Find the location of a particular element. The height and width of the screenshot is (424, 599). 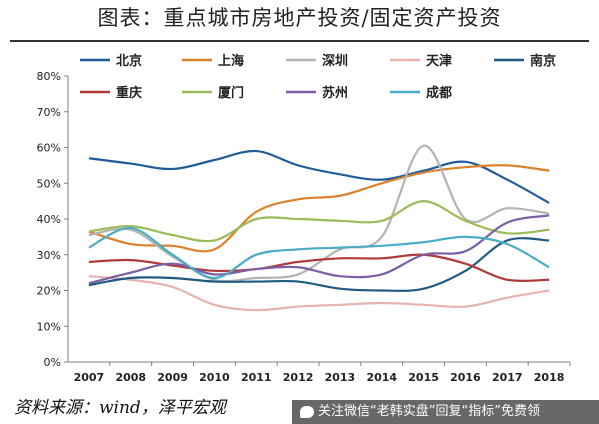

series-line-苏州 is located at coordinates (319, 249).